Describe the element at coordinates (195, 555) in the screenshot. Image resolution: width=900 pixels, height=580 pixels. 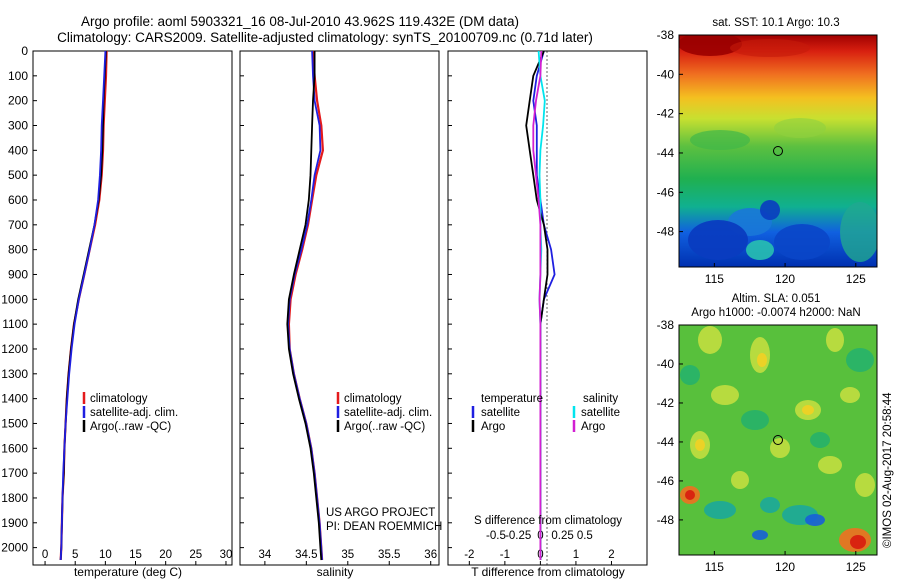
I see `x-tick-label: 25` at that location.